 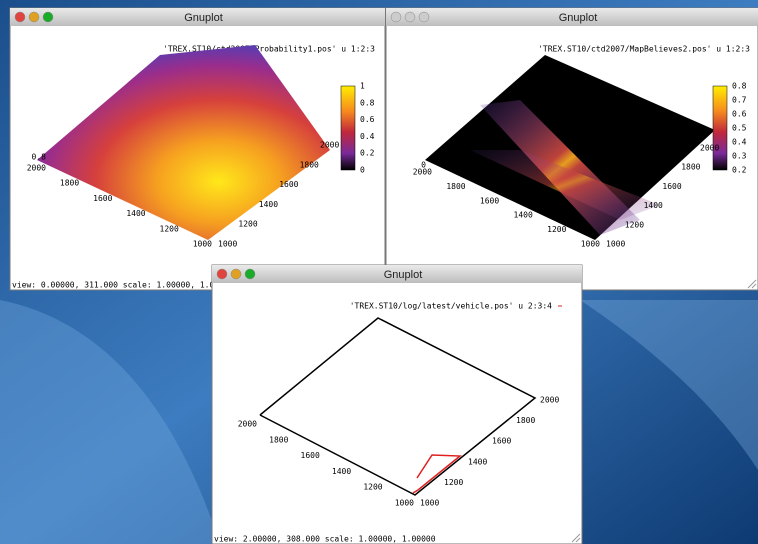 I want to click on colorbar-tick-label: 0.3, so click(x=739, y=156).